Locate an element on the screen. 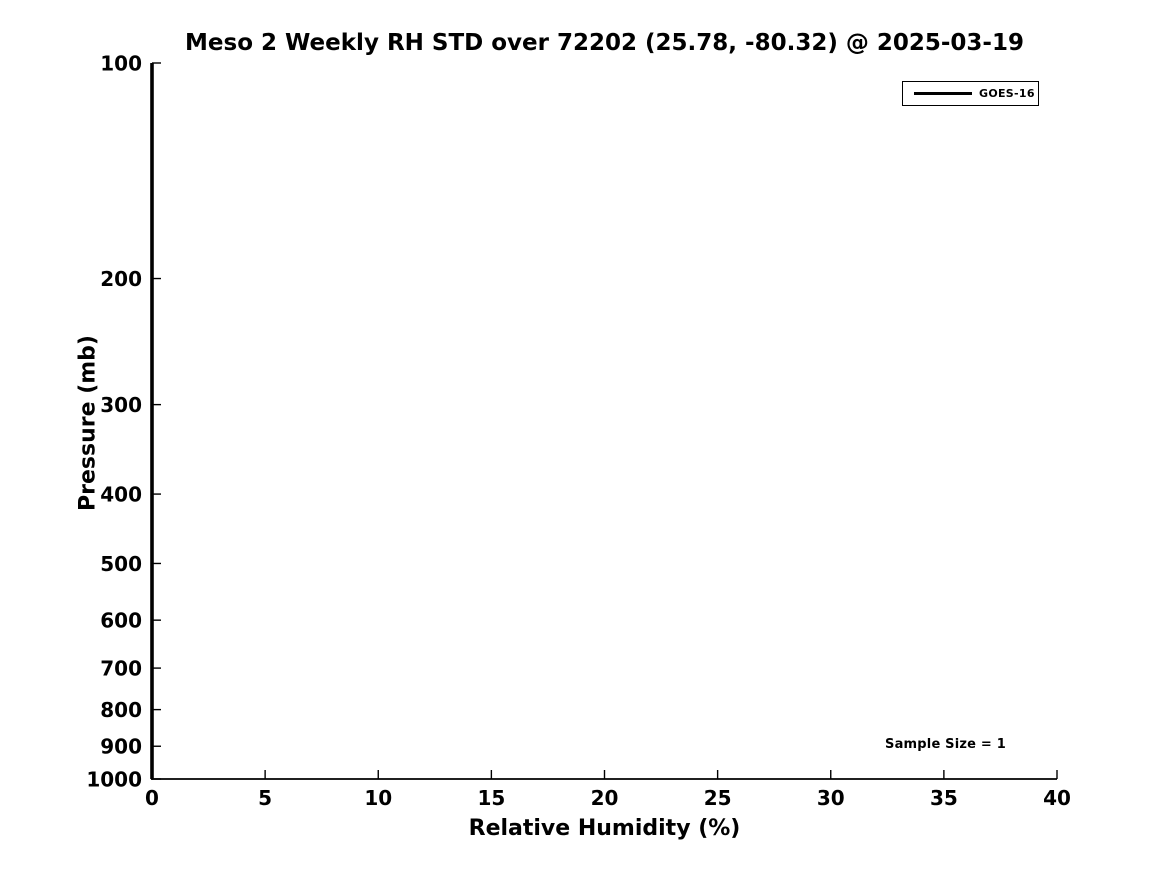 Image resolution: width=1167 pixels, height=875 pixels. x-tick-label: 25 is located at coordinates (718, 798).